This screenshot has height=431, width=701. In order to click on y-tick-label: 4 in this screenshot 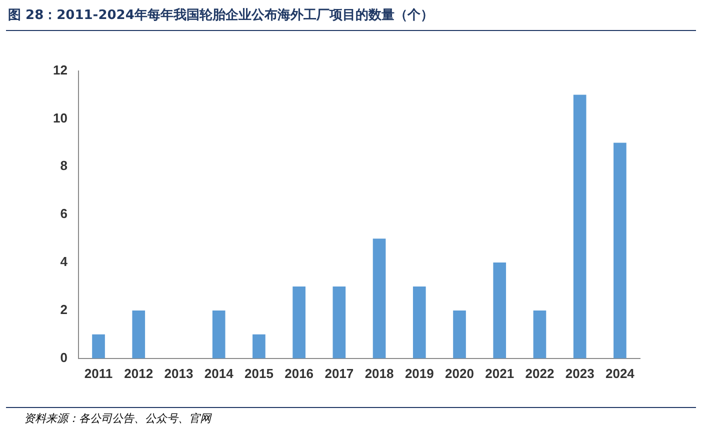, I will do `click(64, 262)`.